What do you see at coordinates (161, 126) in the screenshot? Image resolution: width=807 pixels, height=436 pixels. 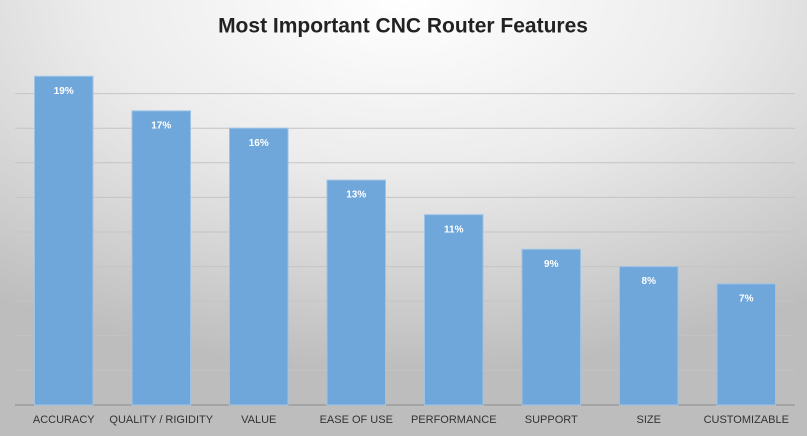 I see `data-label: 17%` at bounding box center [161, 126].